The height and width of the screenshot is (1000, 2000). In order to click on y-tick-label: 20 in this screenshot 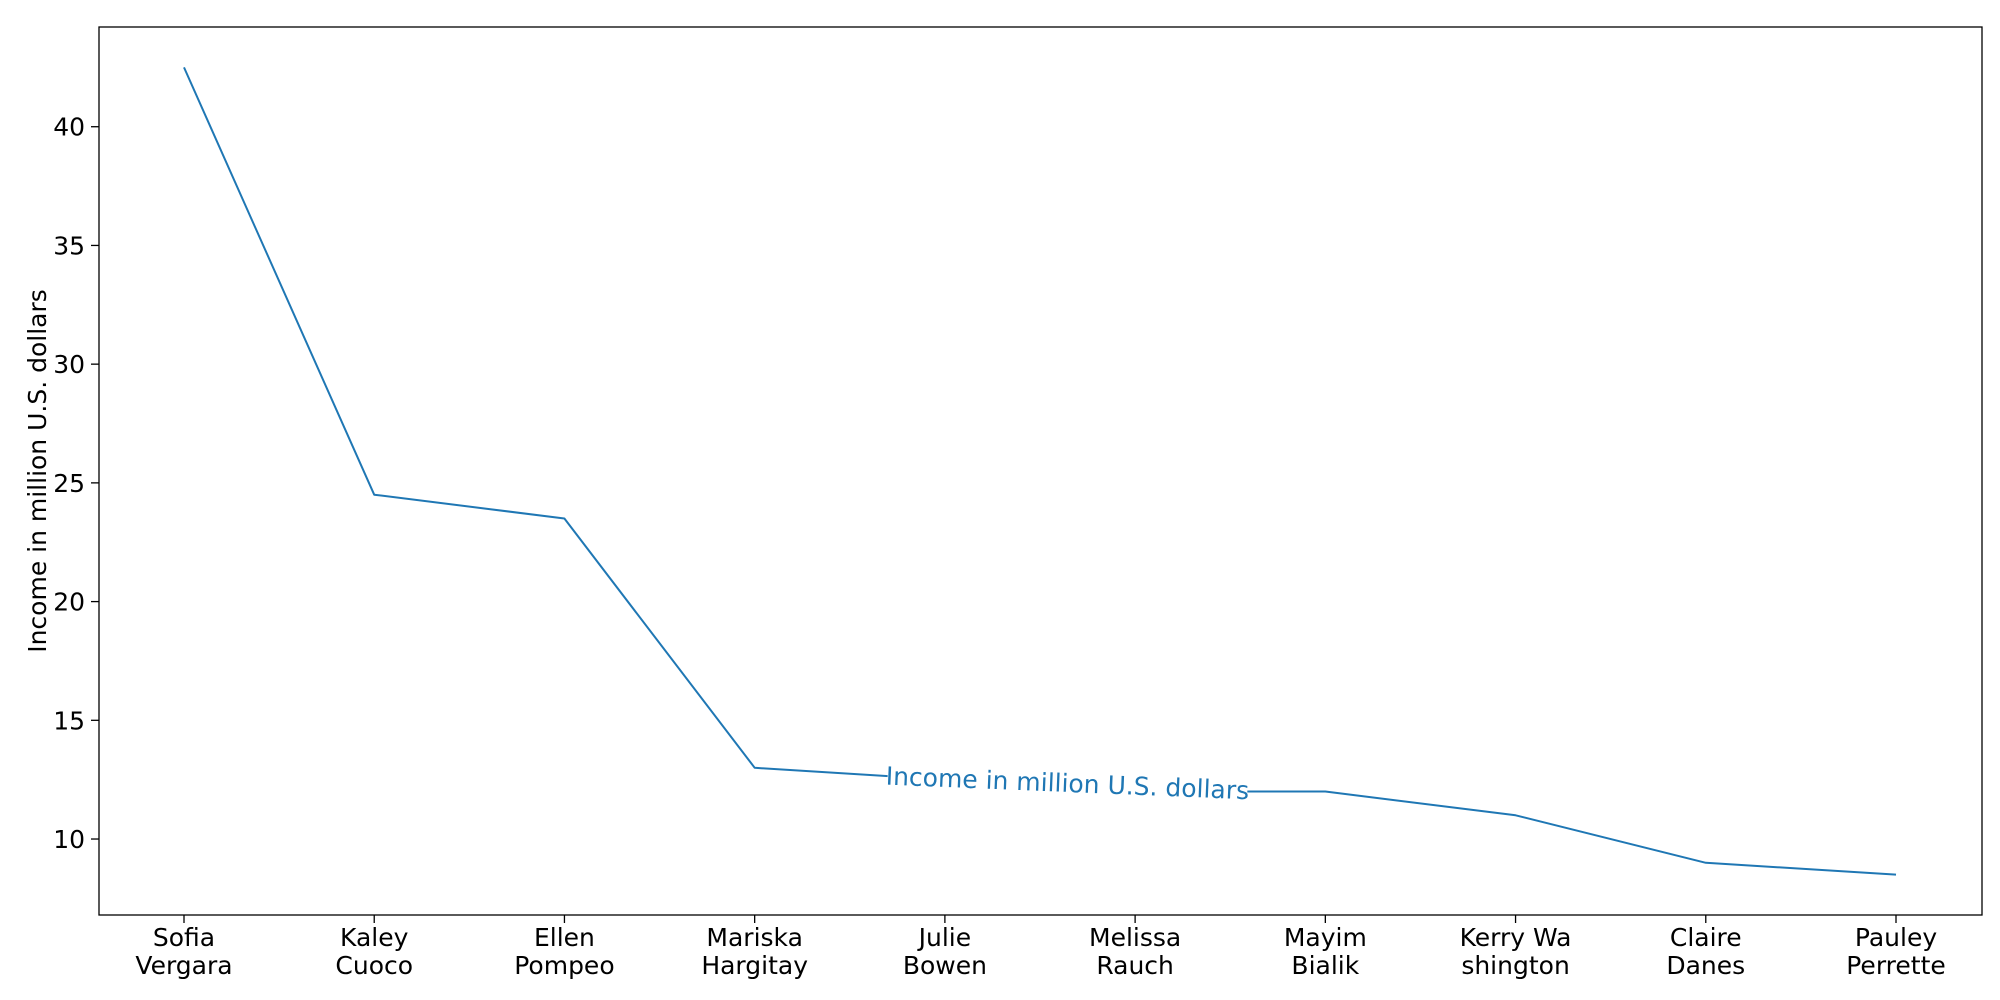, I will do `click(69, 602)`.